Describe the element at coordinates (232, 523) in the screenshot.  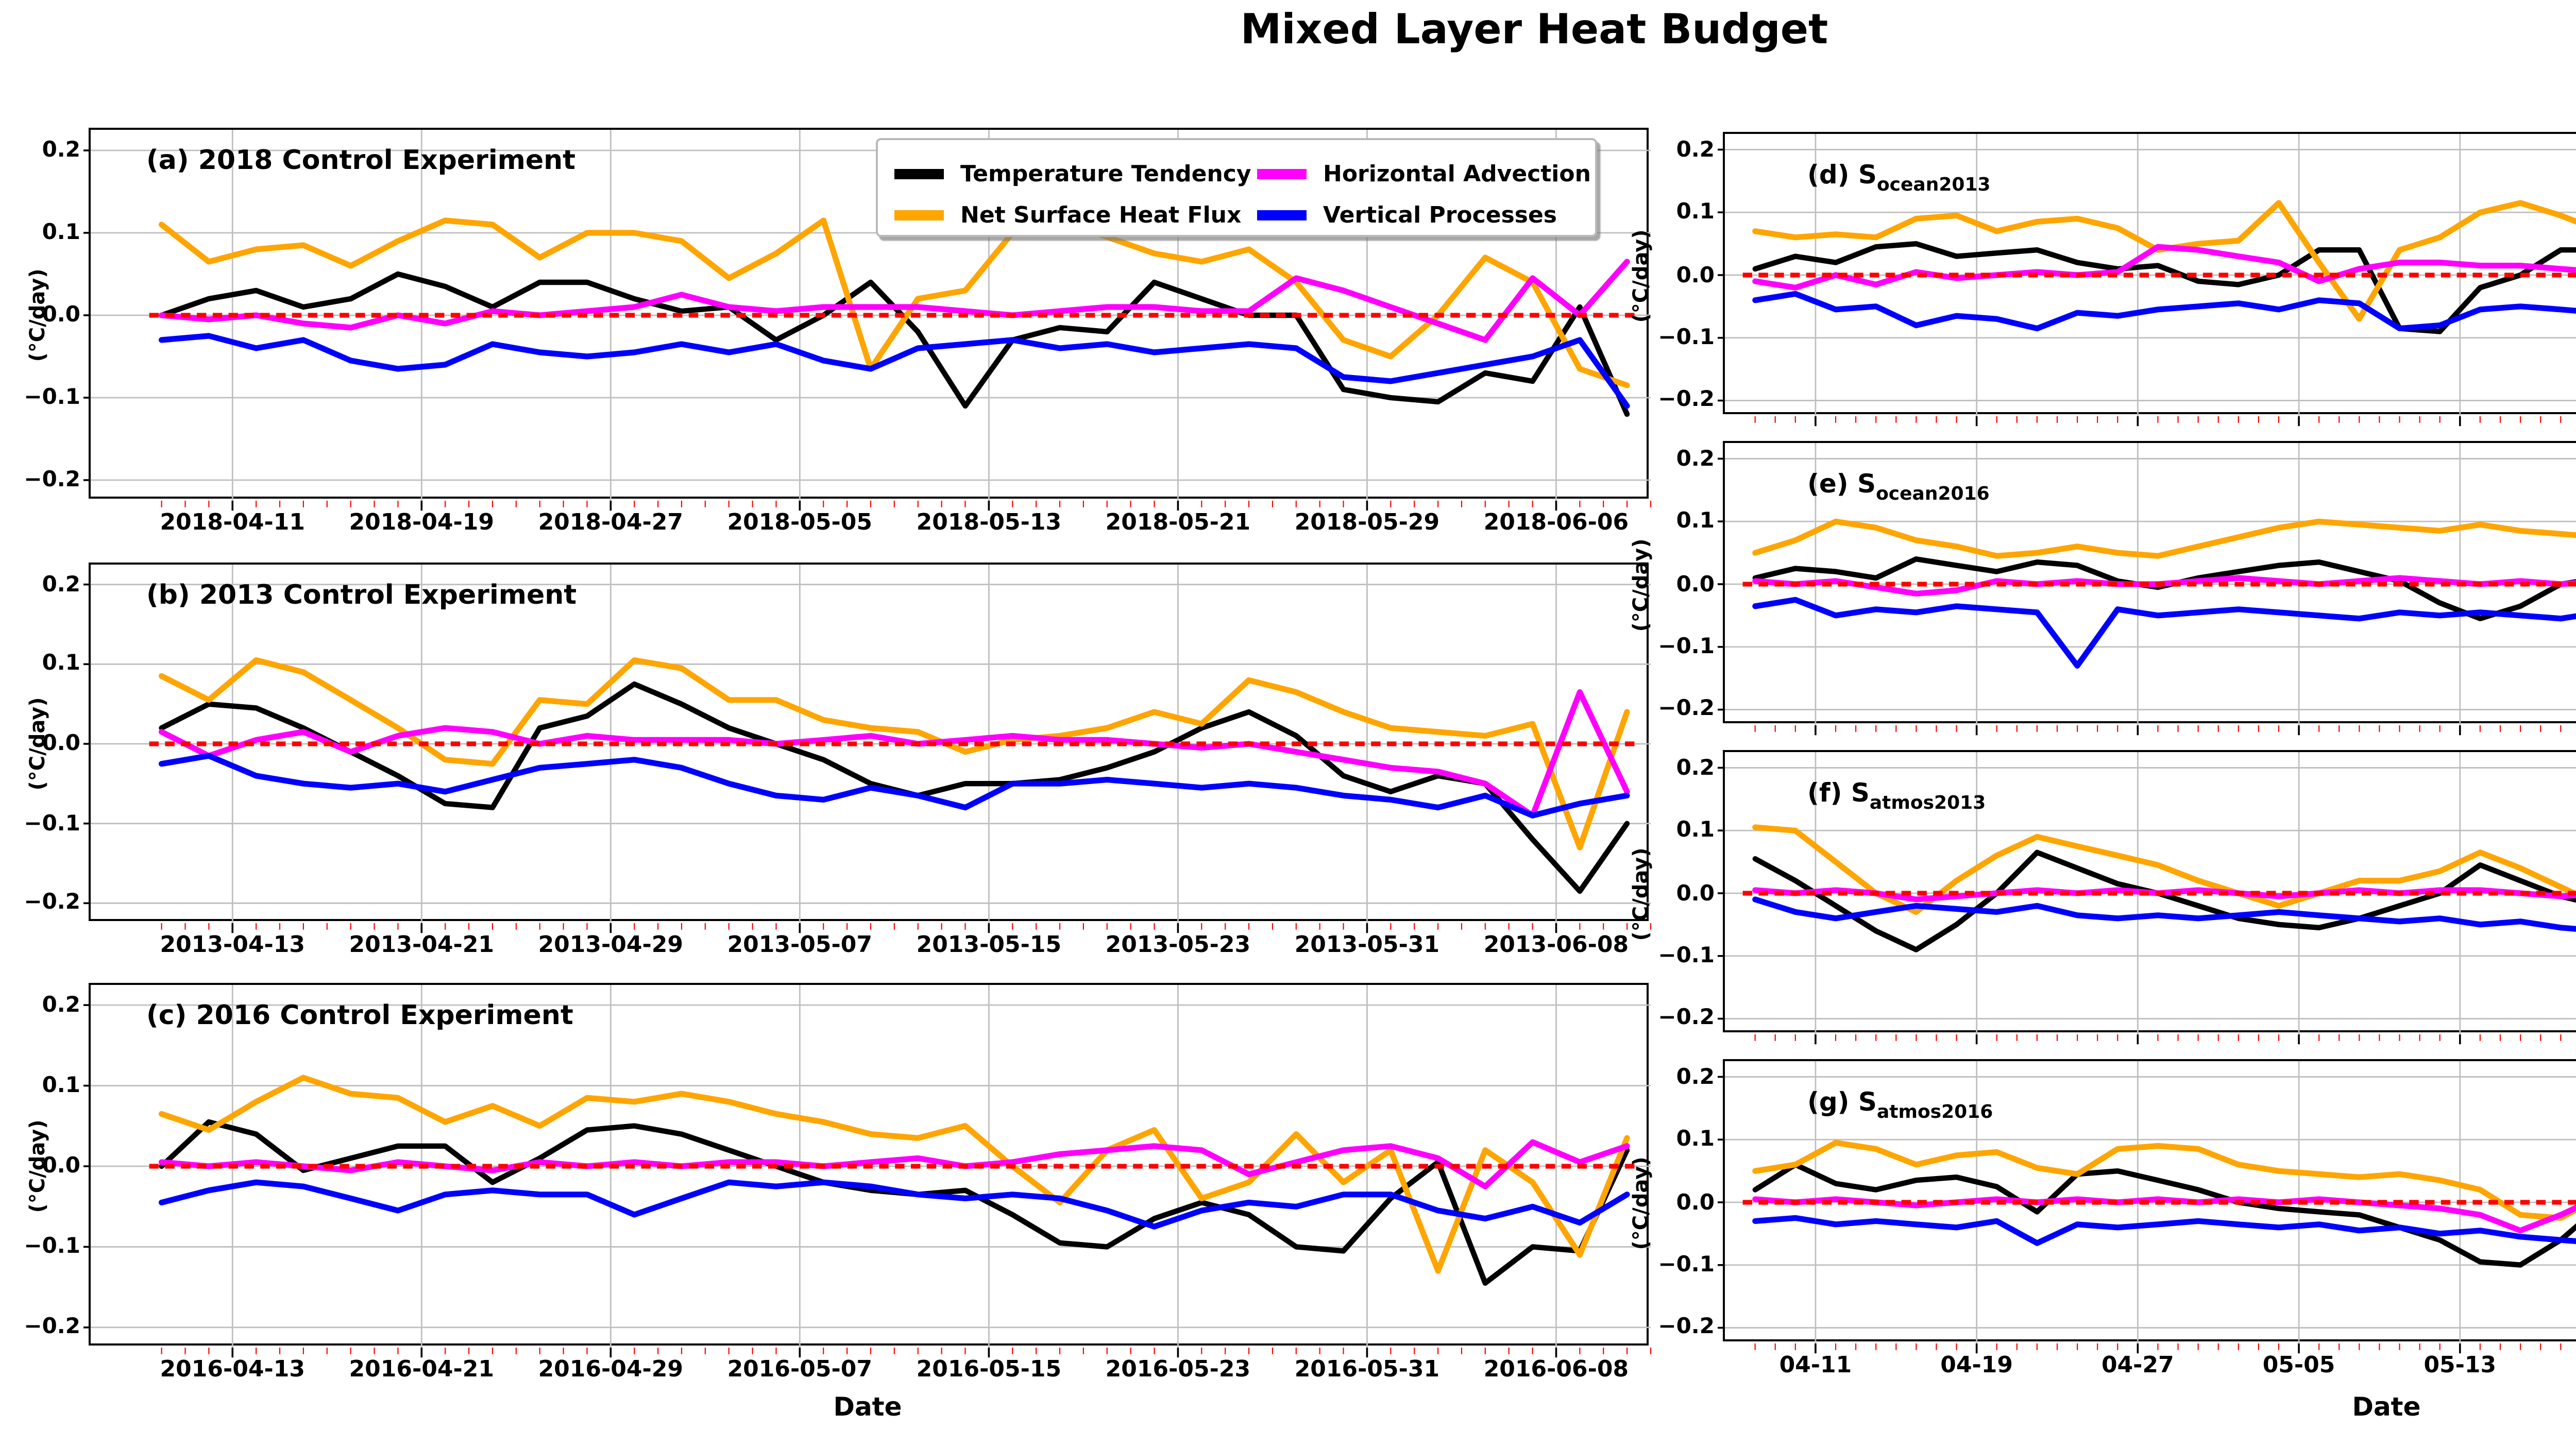
I see `x-tick-label: 2018-04-11` at that location.